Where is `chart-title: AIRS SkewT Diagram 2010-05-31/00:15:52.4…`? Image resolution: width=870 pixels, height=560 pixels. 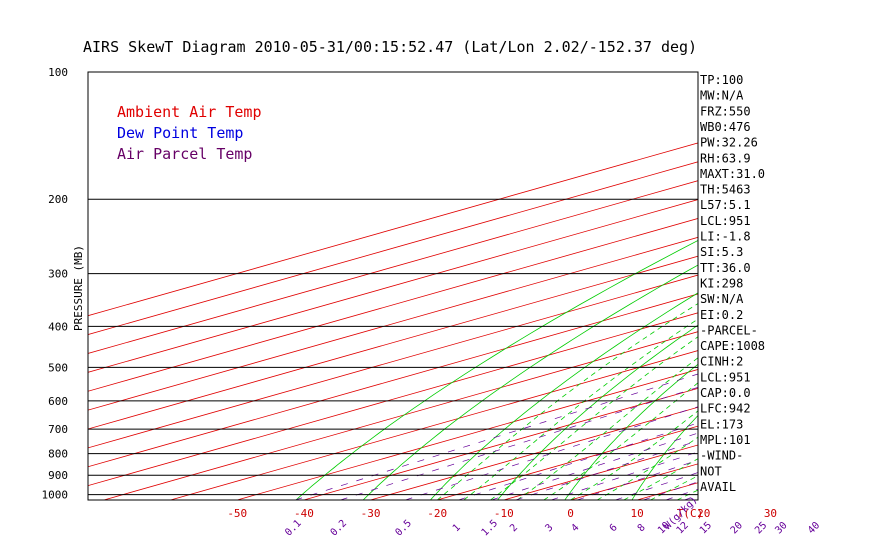
chart-title: AIRS SkewT Diagram 2010-05-31/00:15:52.4… is located at coordinates (390, 47).